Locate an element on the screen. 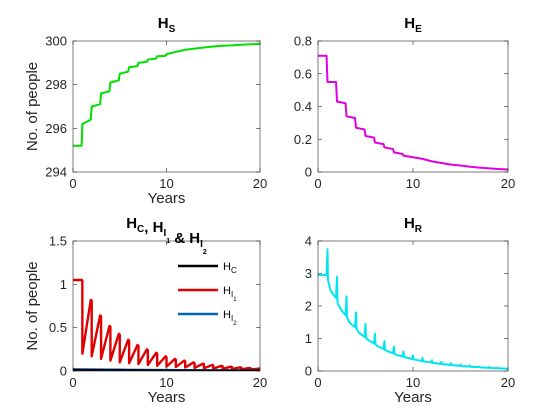 This screenshot has width=560, height=420. title-subscript: E is located at coordinates (418, 29).